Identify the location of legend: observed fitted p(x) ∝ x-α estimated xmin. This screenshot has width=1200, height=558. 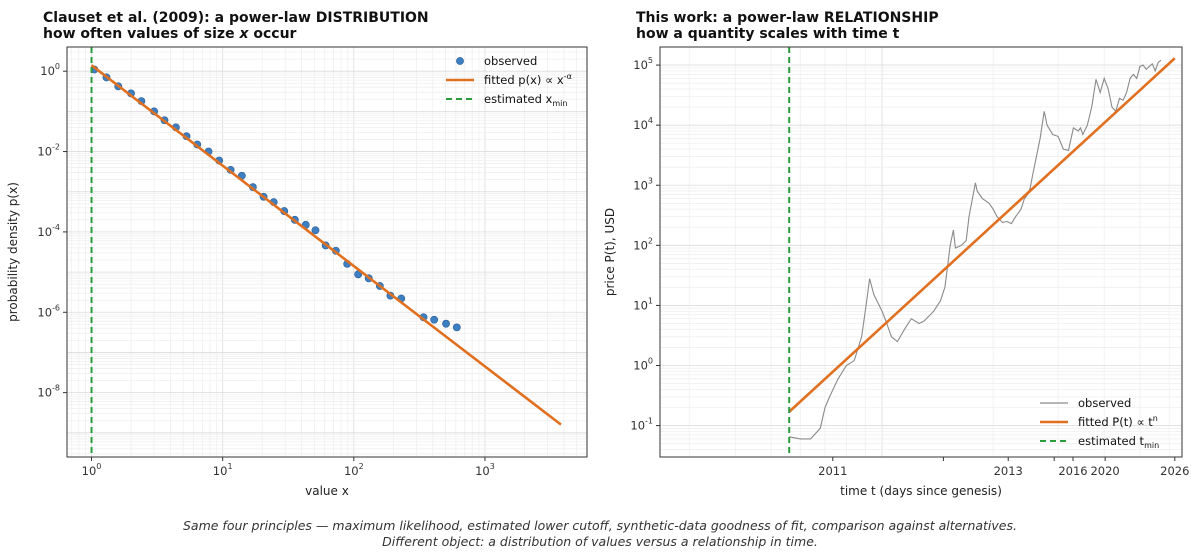
(509, 81).